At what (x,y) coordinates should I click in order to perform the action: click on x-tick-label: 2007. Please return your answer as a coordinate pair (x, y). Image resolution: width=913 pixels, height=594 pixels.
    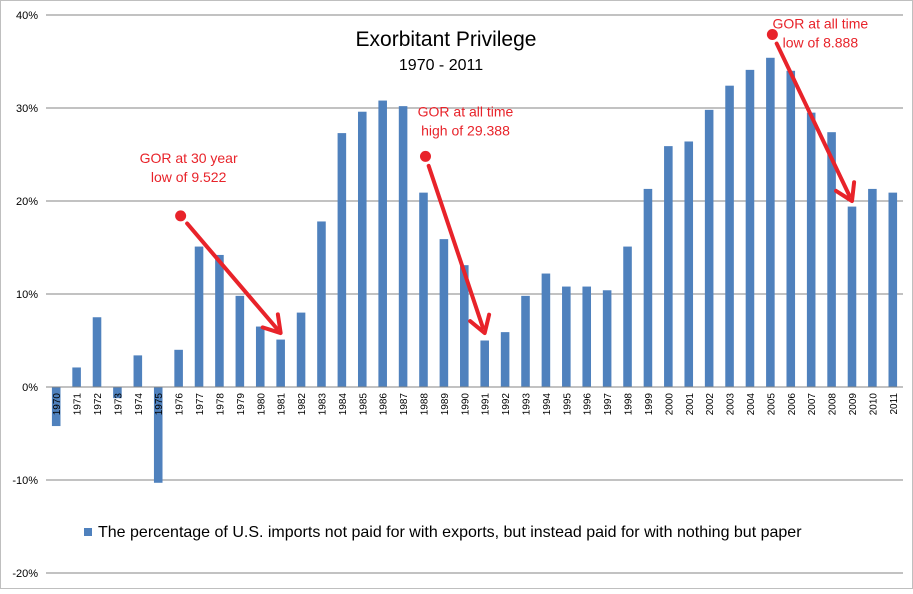
    Looking at the image, I should click on (812, 404).